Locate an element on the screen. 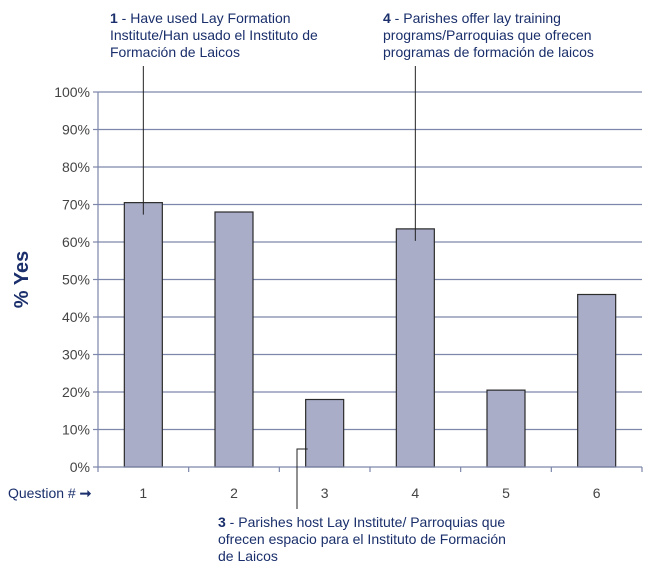 This screenshot has width=651, height=575. x-tick-label: 5 is located at coordinates (506, 493).